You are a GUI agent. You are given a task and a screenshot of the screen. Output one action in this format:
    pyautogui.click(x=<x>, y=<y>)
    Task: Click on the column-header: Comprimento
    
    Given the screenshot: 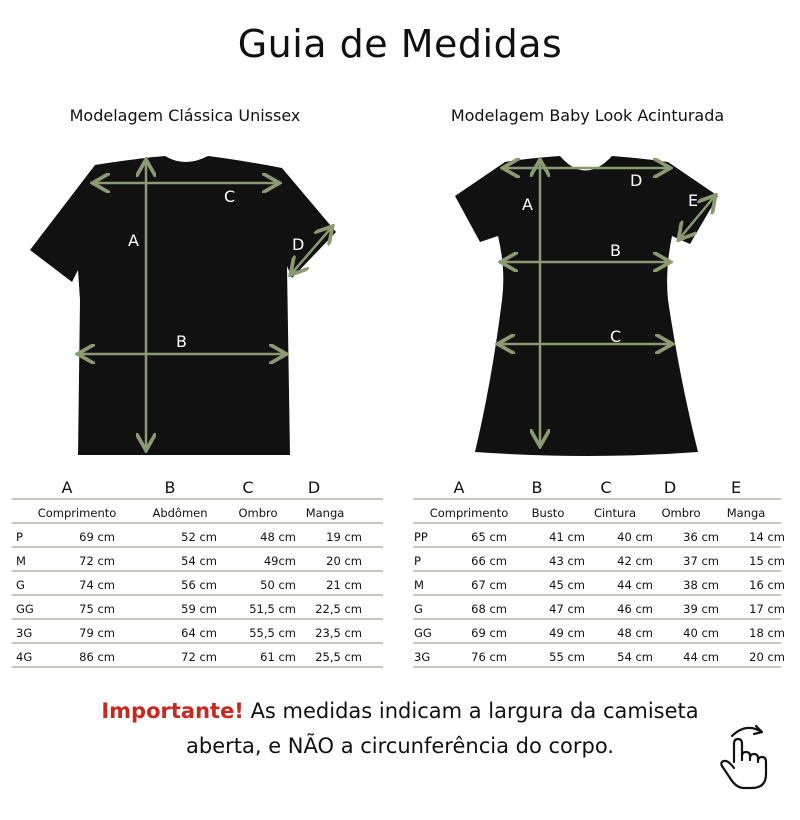 What is the action you would take?
    pyautogui.click(x=469, y=513)
    